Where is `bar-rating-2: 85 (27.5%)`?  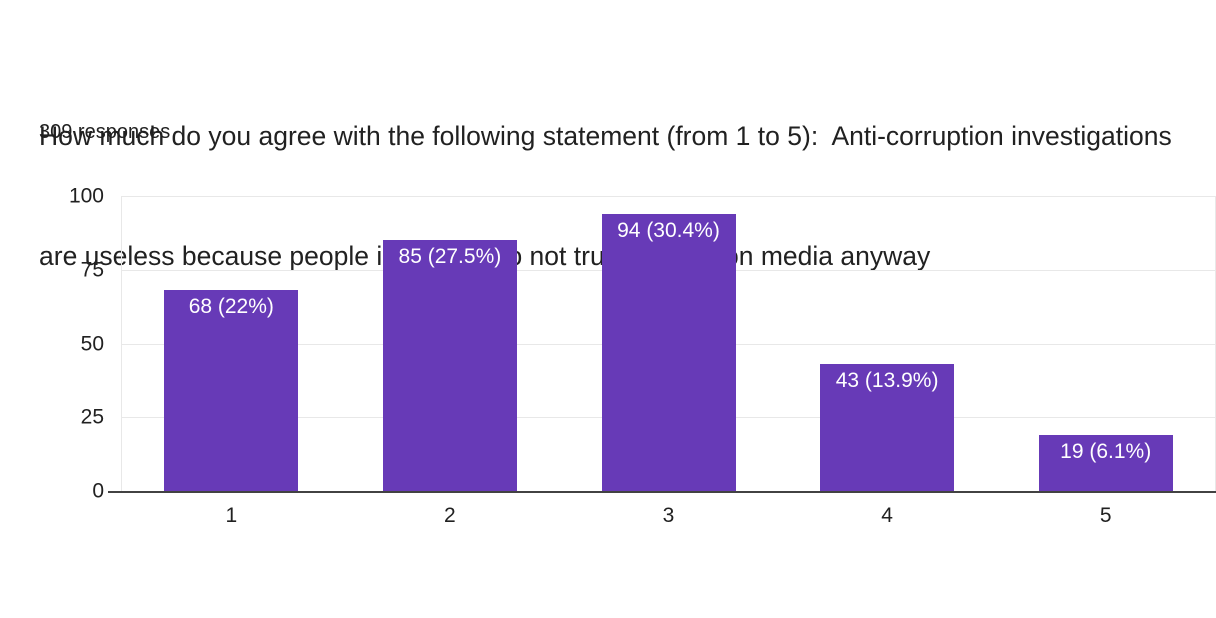
bar-rating-2: 85 (27.5%) is located at coordinates (449, 365).